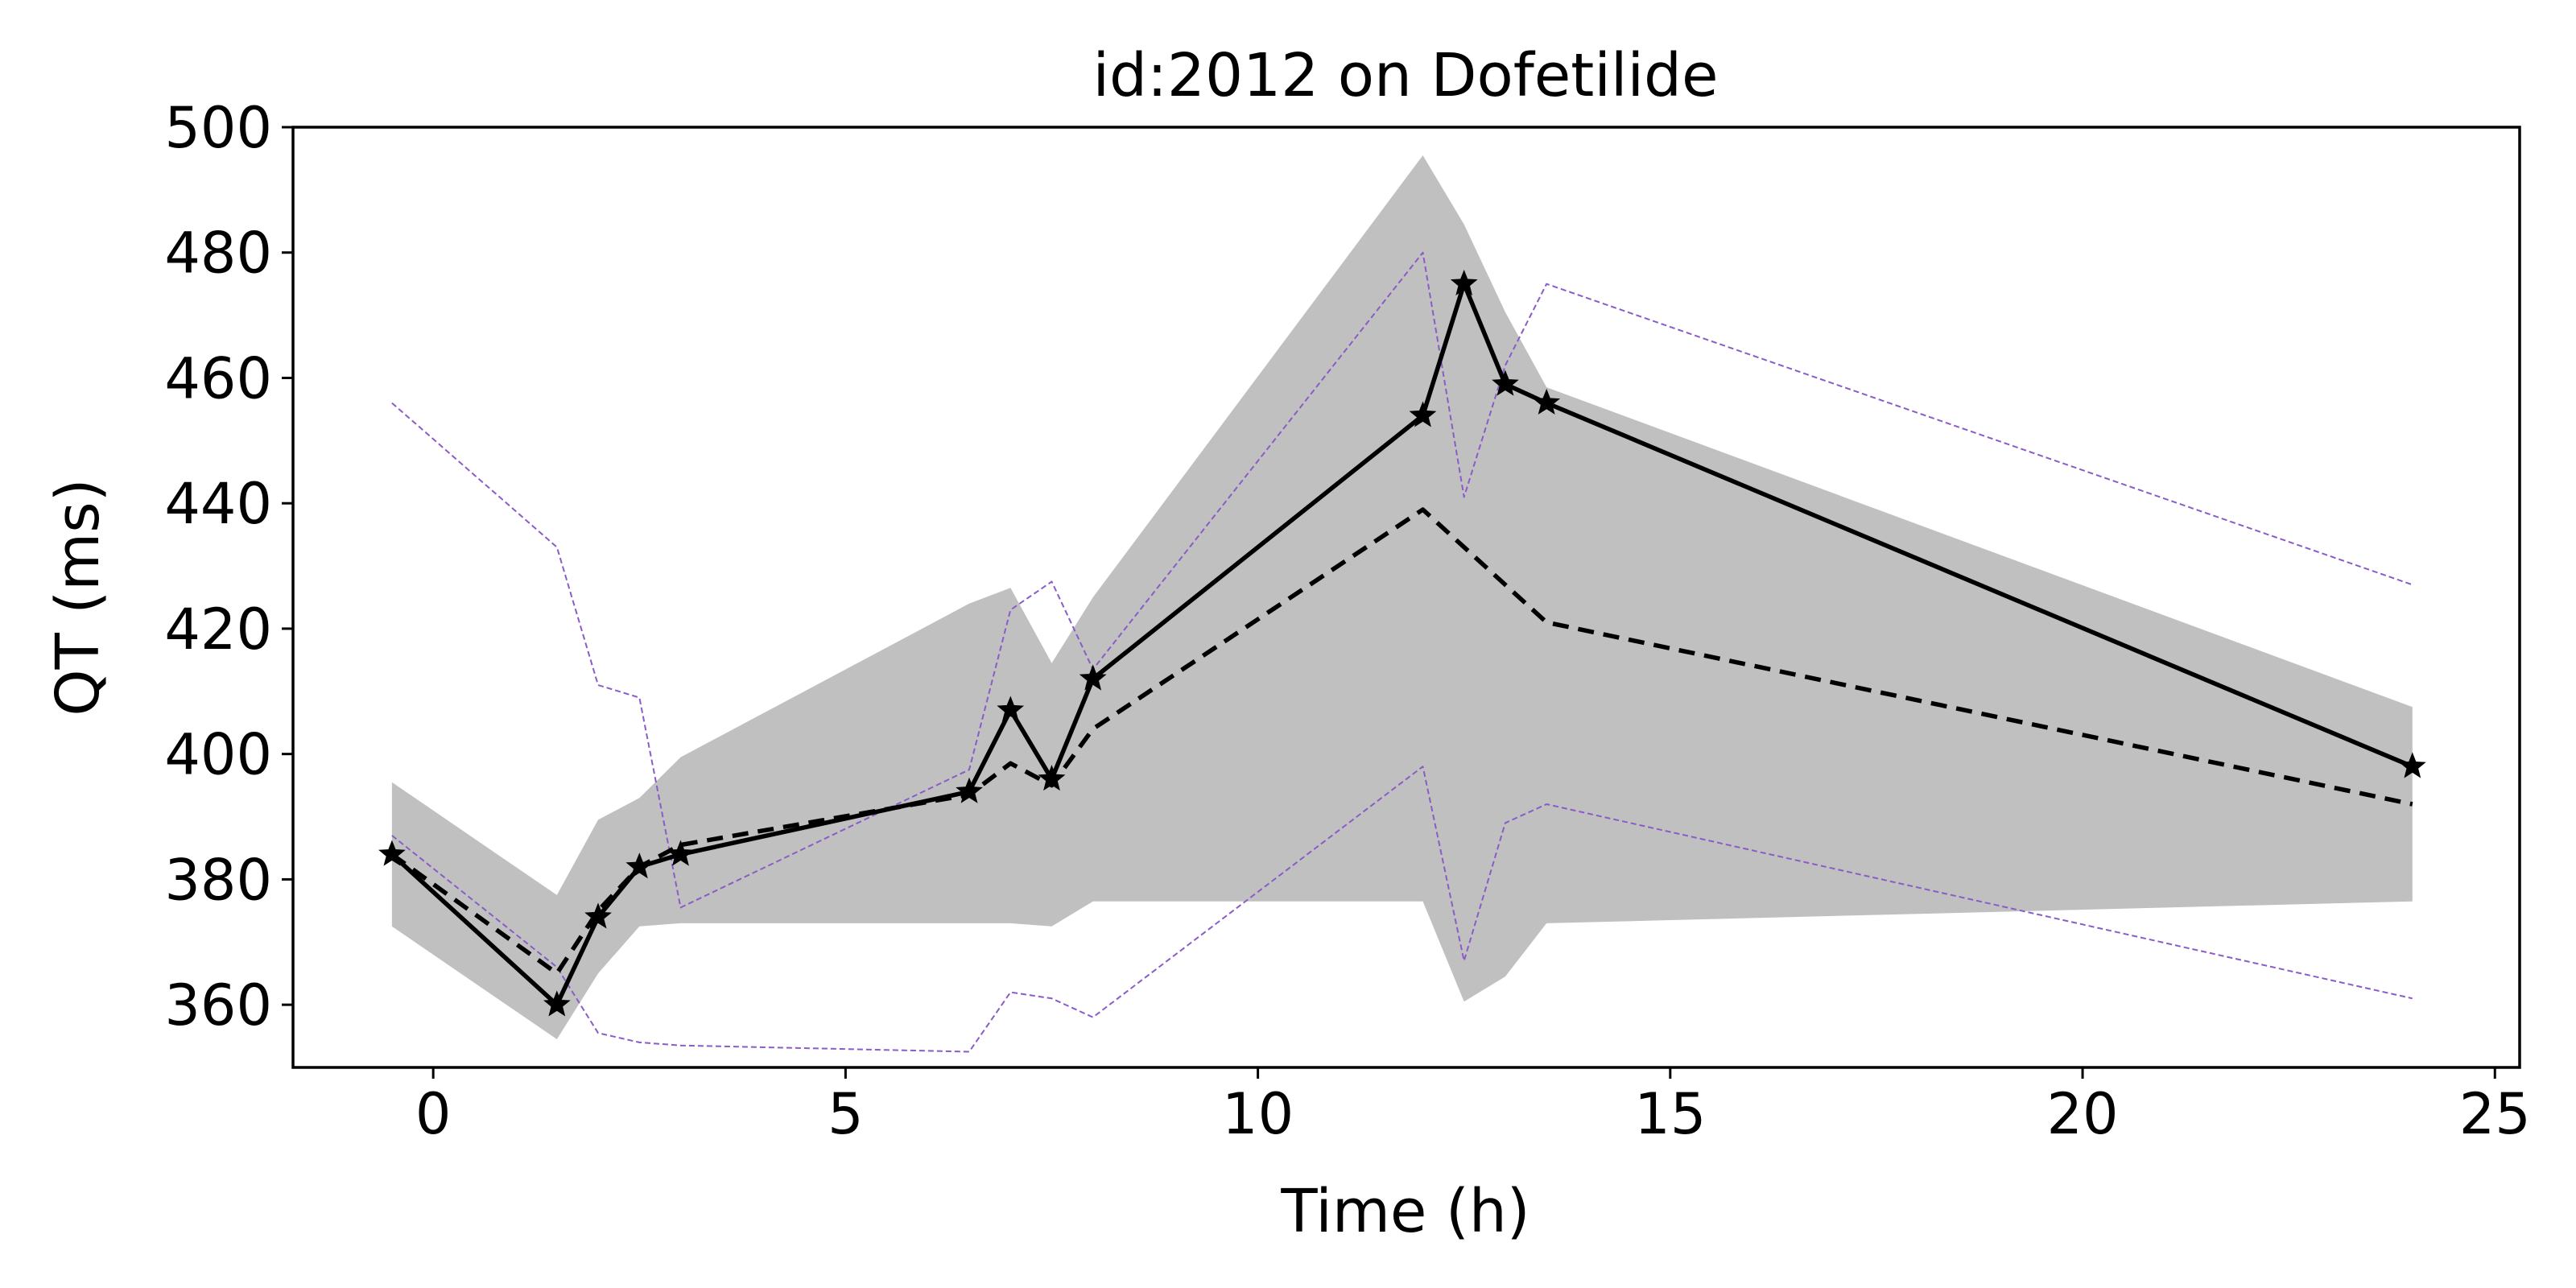 This screenshot has width=2576, height=1288. Describe the element at coordinates (218, 254) in the screenshot. I see `y-tick-label: 480` at that location.